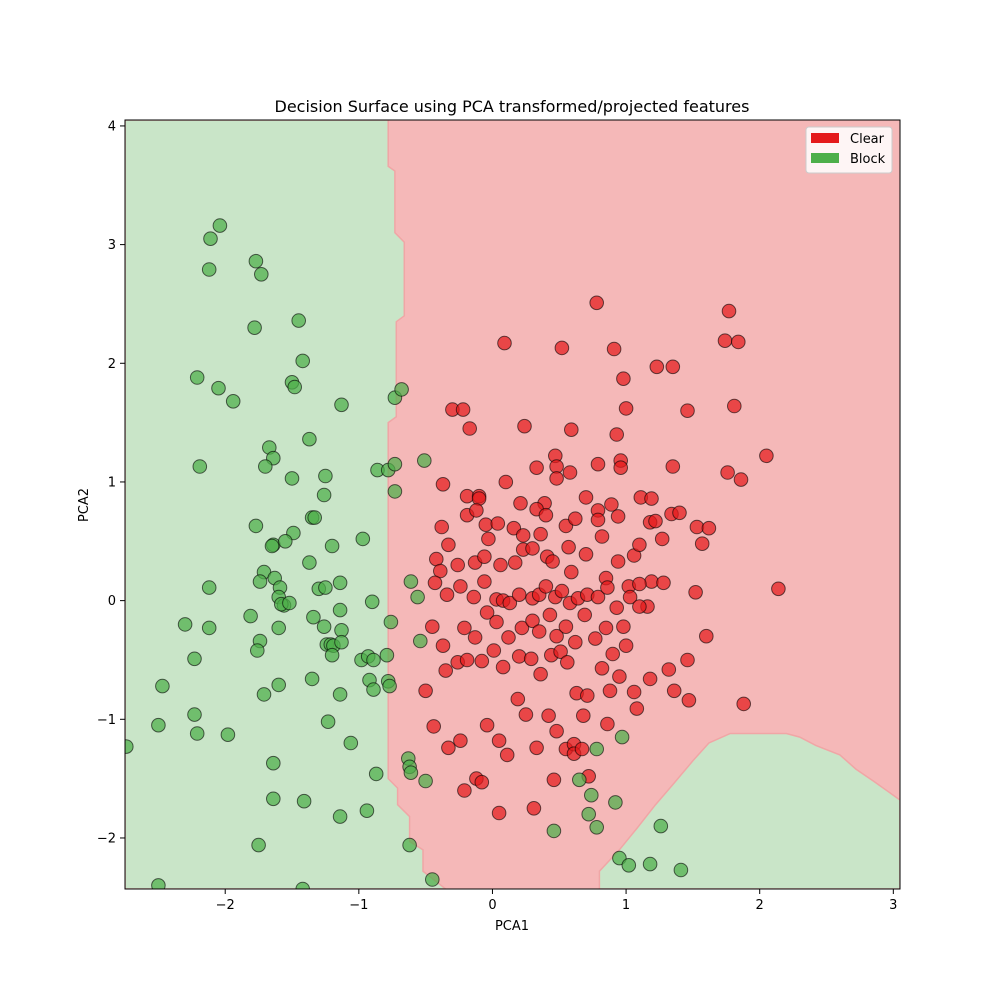 The height and width of the screenshot is (1000, 1000). Describe the element at coordinates (867, 139) in the screenshot. I see `legend-label-clear: Clear` at that location.